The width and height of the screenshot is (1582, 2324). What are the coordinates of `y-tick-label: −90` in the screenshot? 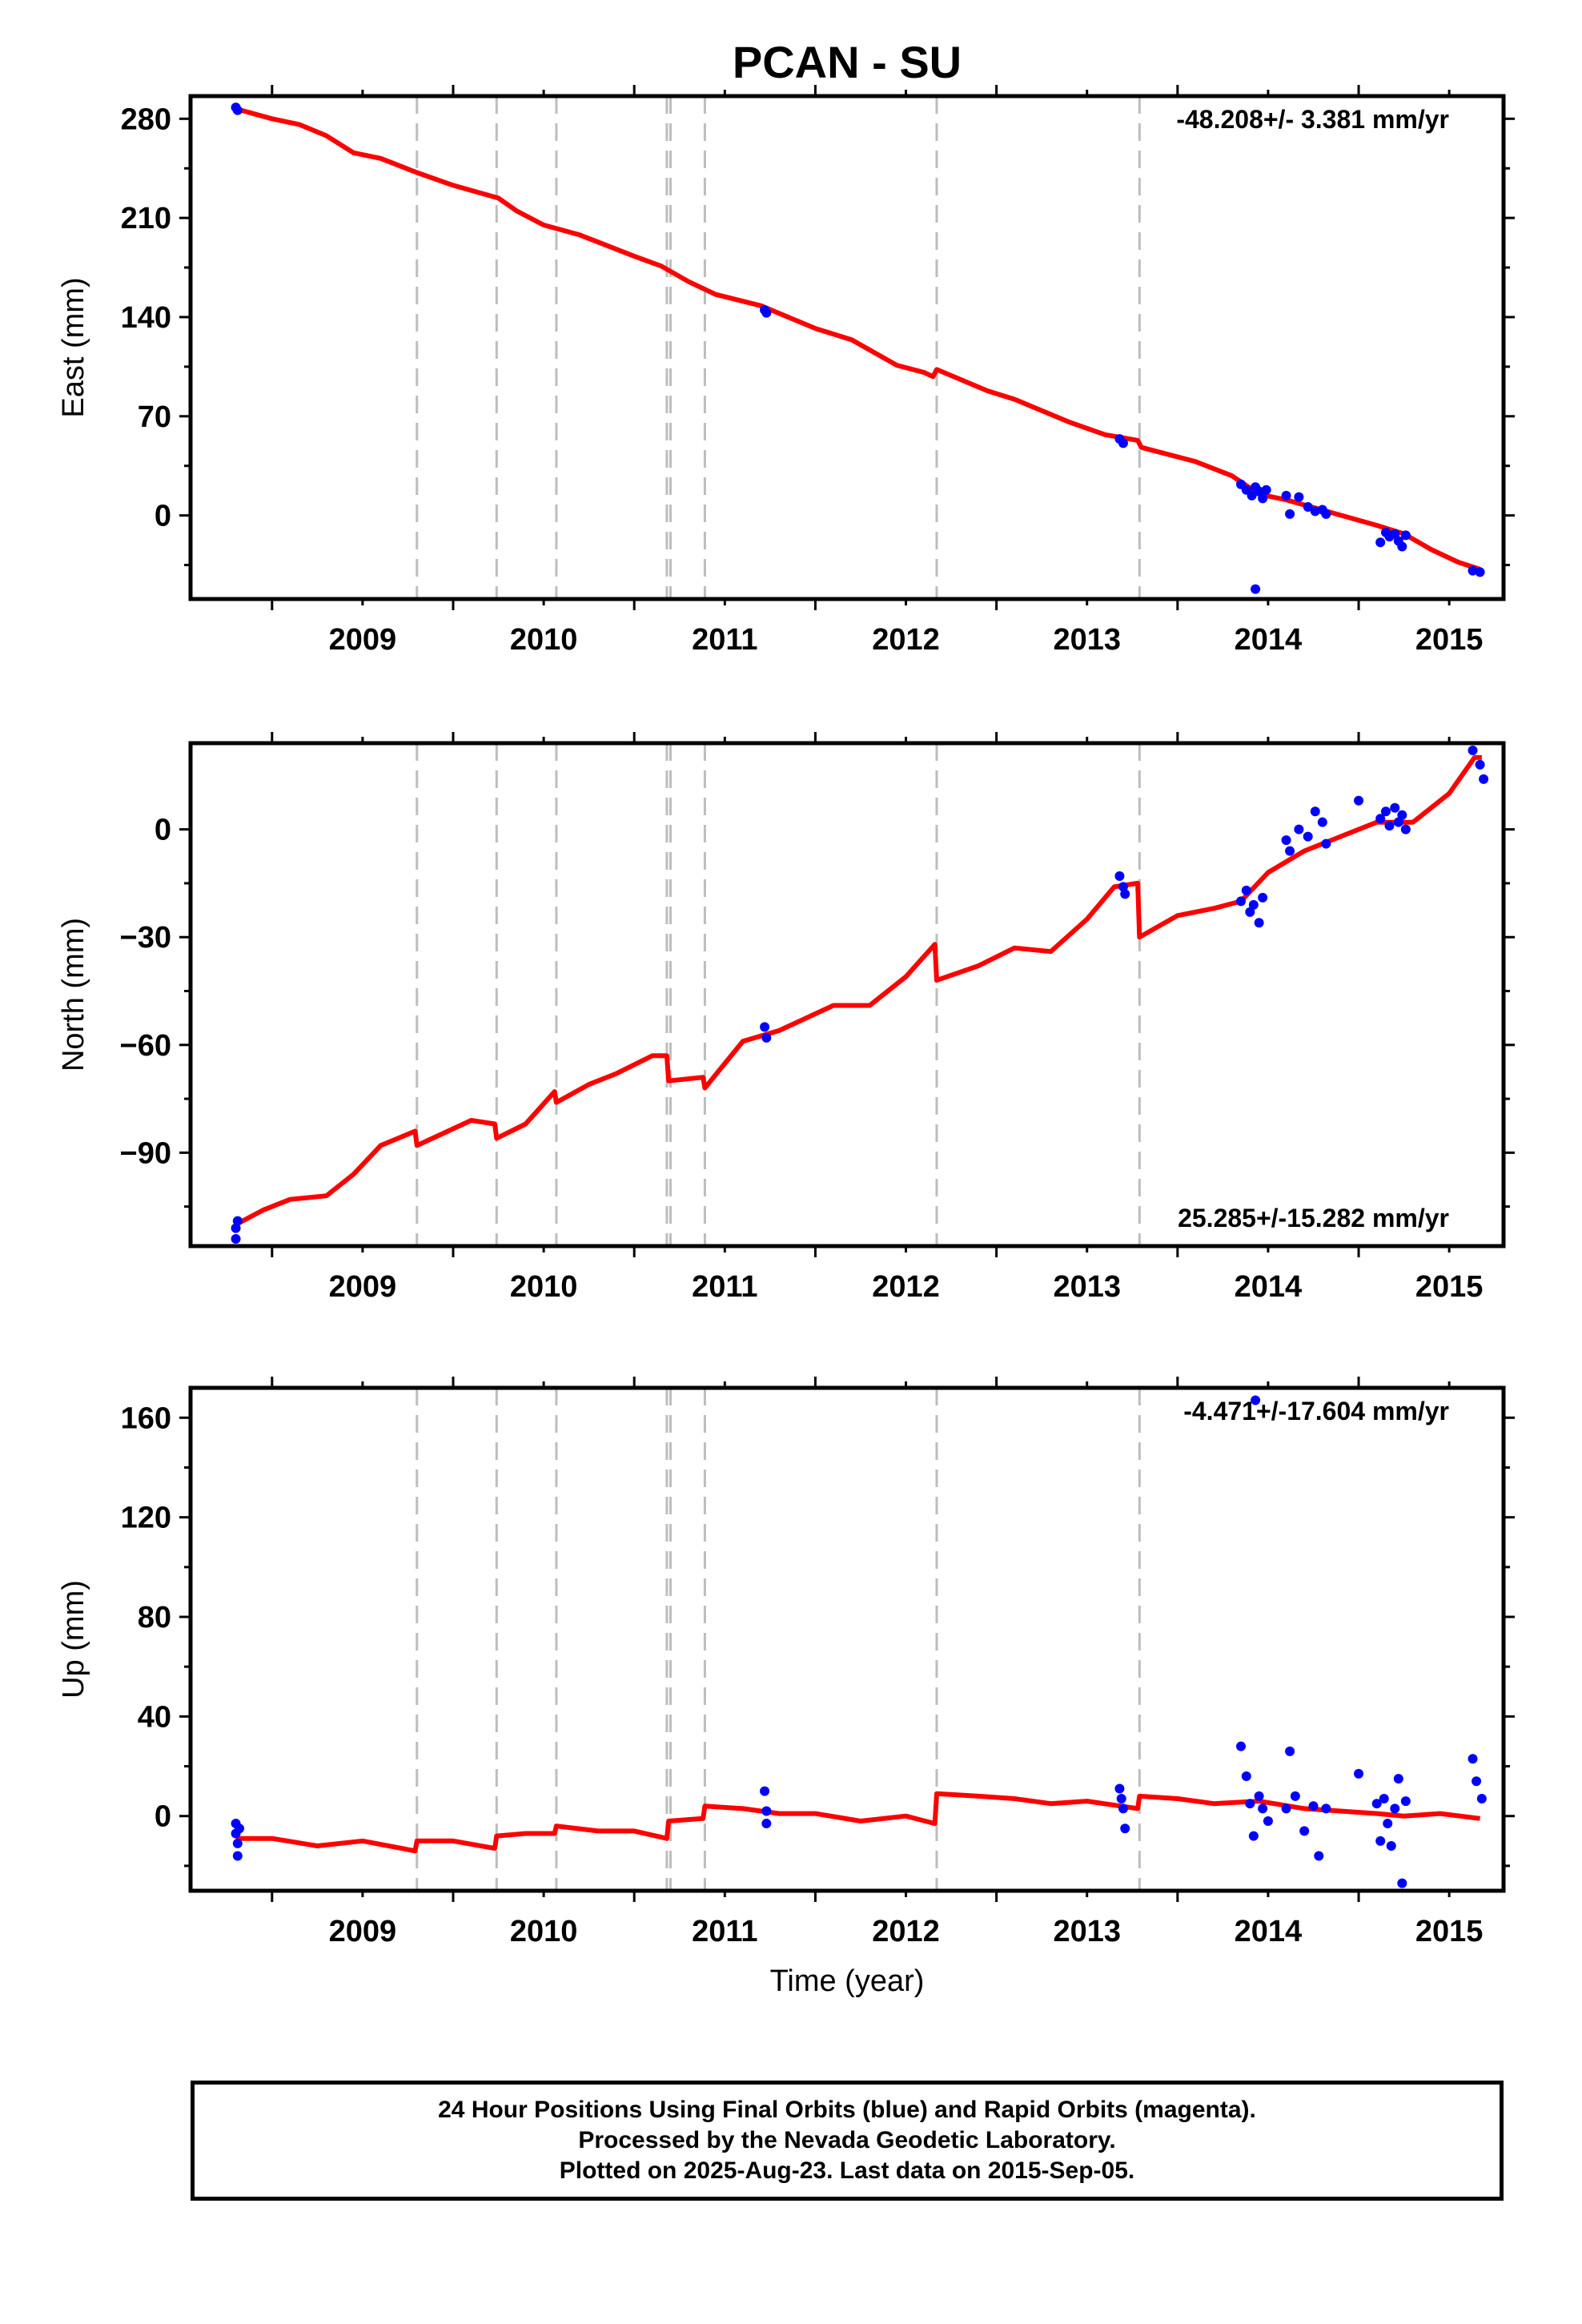 It's located at (145, 1153).